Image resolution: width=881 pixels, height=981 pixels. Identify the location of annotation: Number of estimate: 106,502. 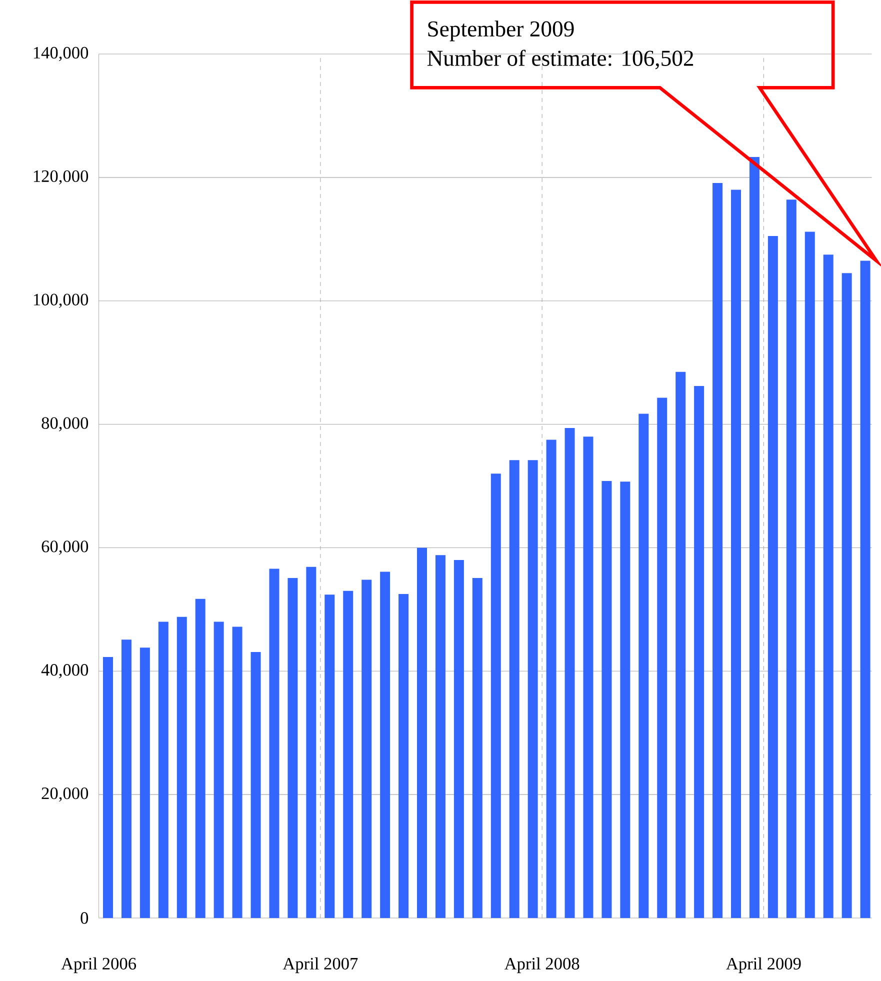
(560, 60).